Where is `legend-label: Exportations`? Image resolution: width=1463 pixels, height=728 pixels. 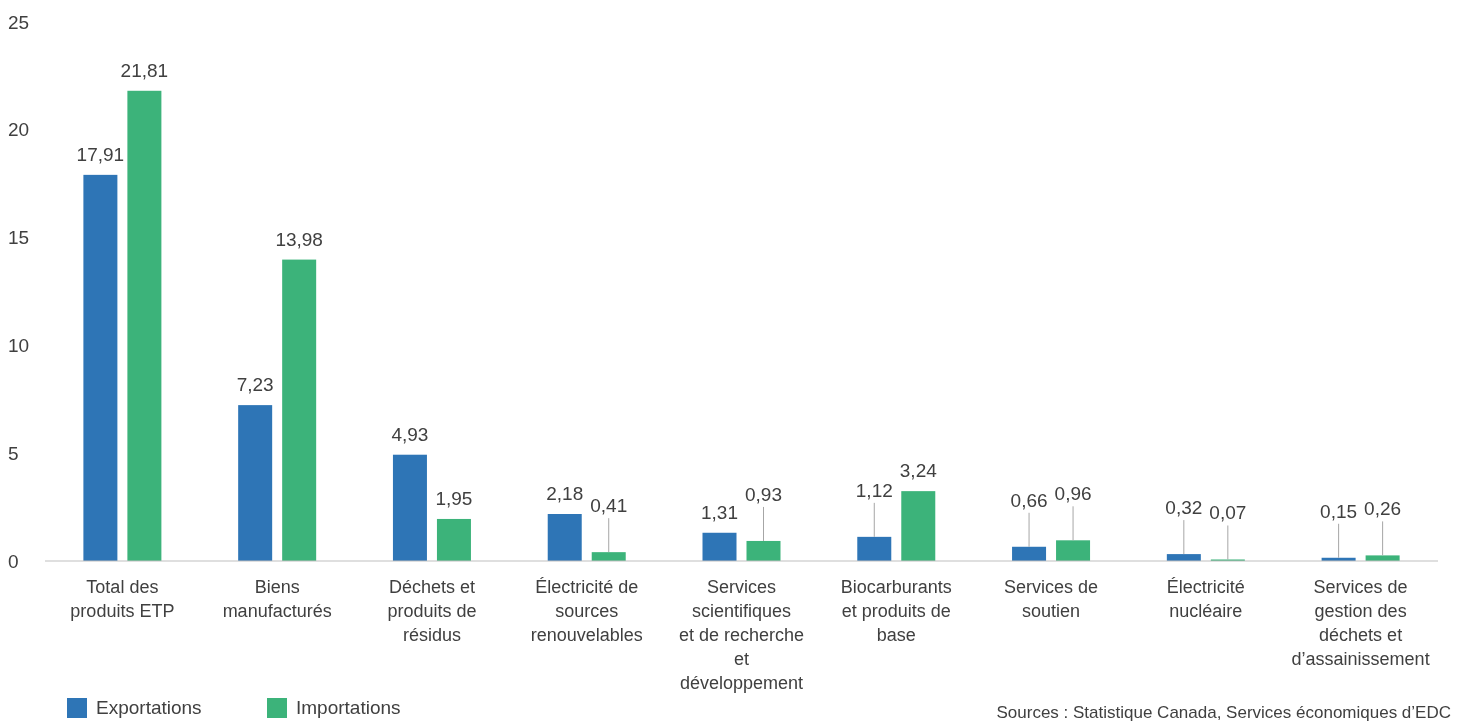 legend-label: Exportations is located at coordinates (149, 707).